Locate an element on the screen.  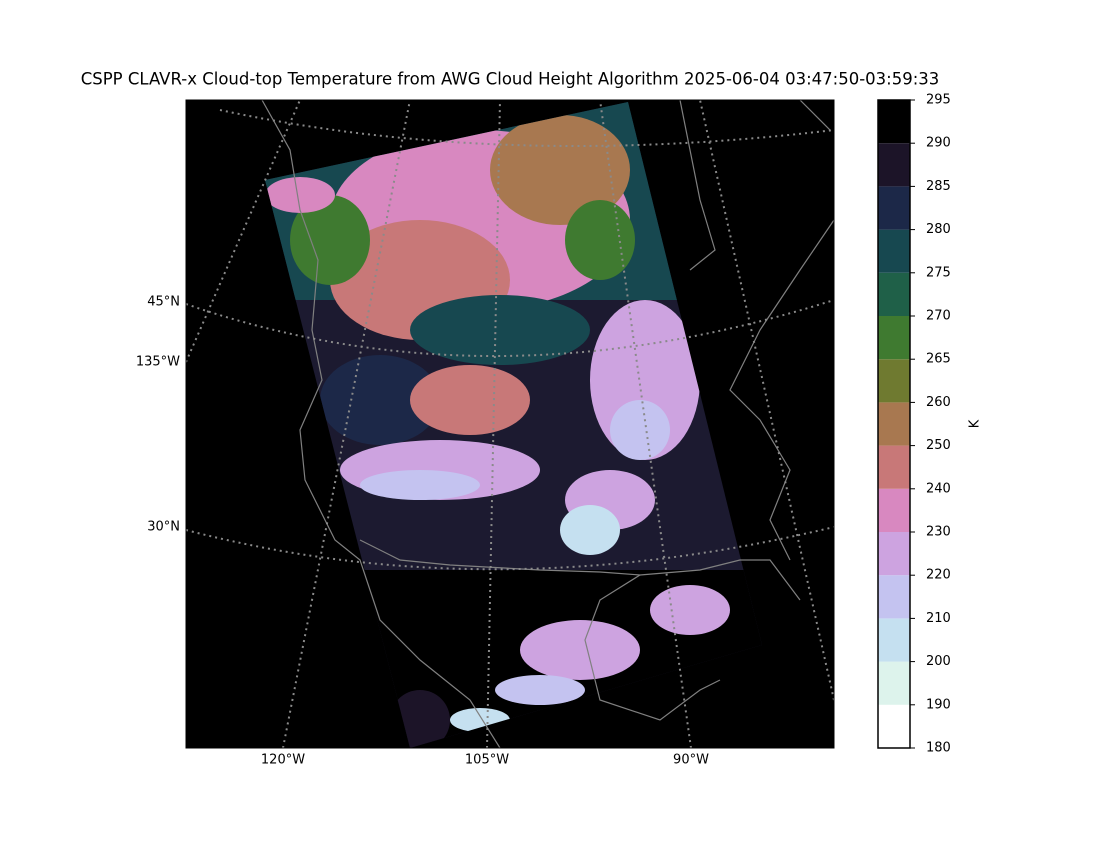
colorbar-tick-label: 190 is located at coordinates (938, 704).